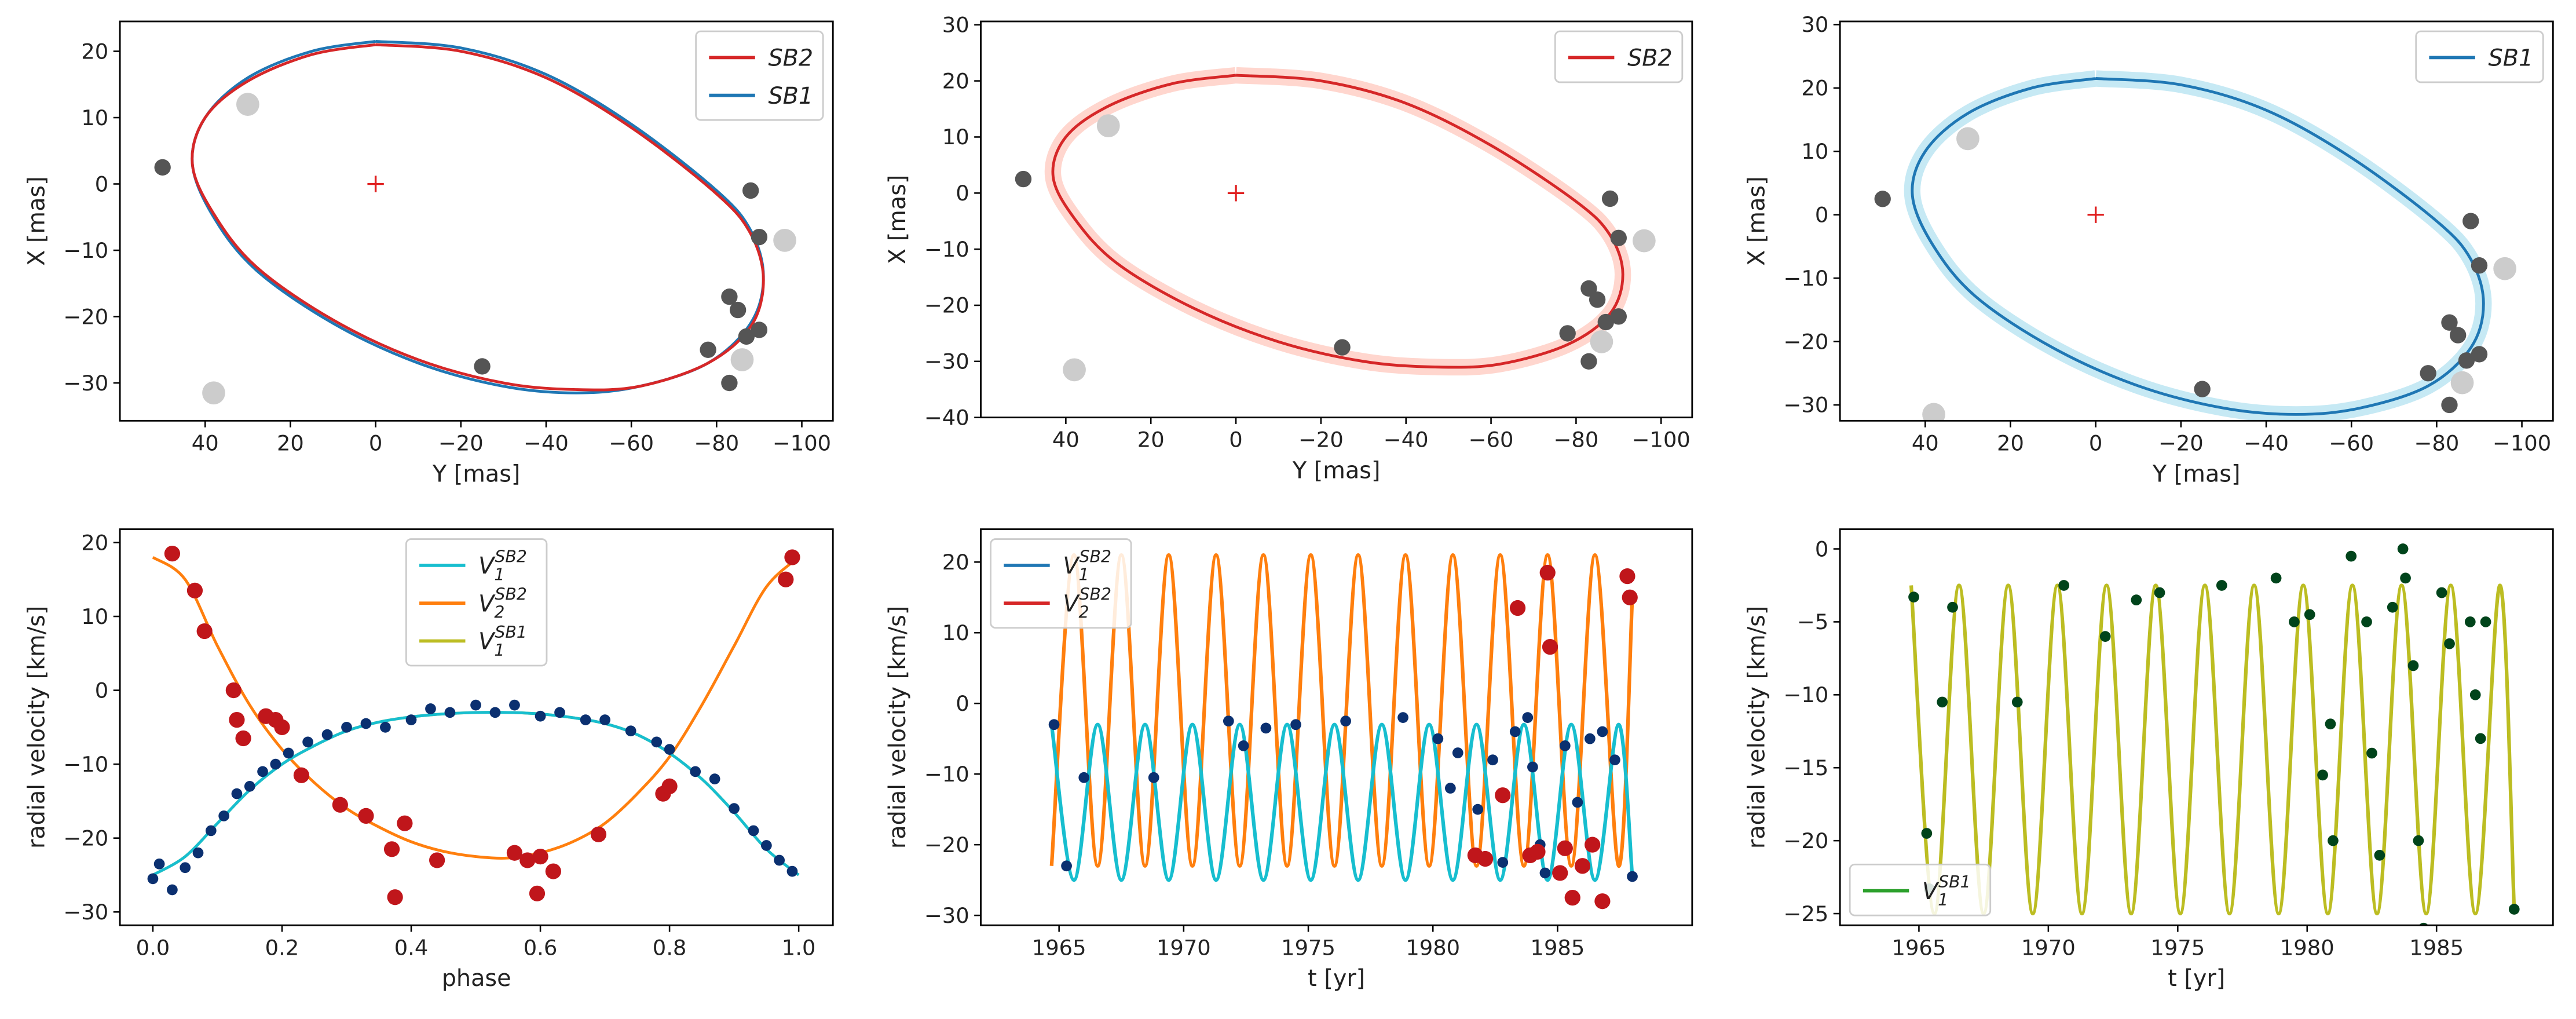 This screenshot has width=2576, height=1019. I want to click on legend-name: SB2, so click(1650, 58).